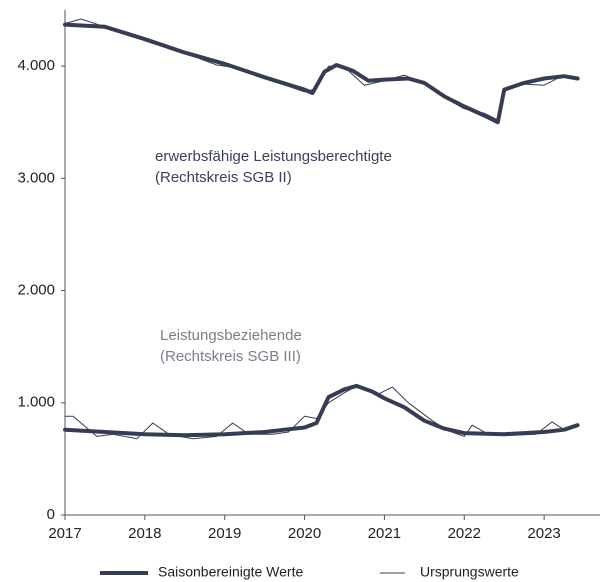 The image size is (603, 582). Describe the element at coordinates (464, 533) in the screenshot. I see `x-tick-label: 2022` at that location.